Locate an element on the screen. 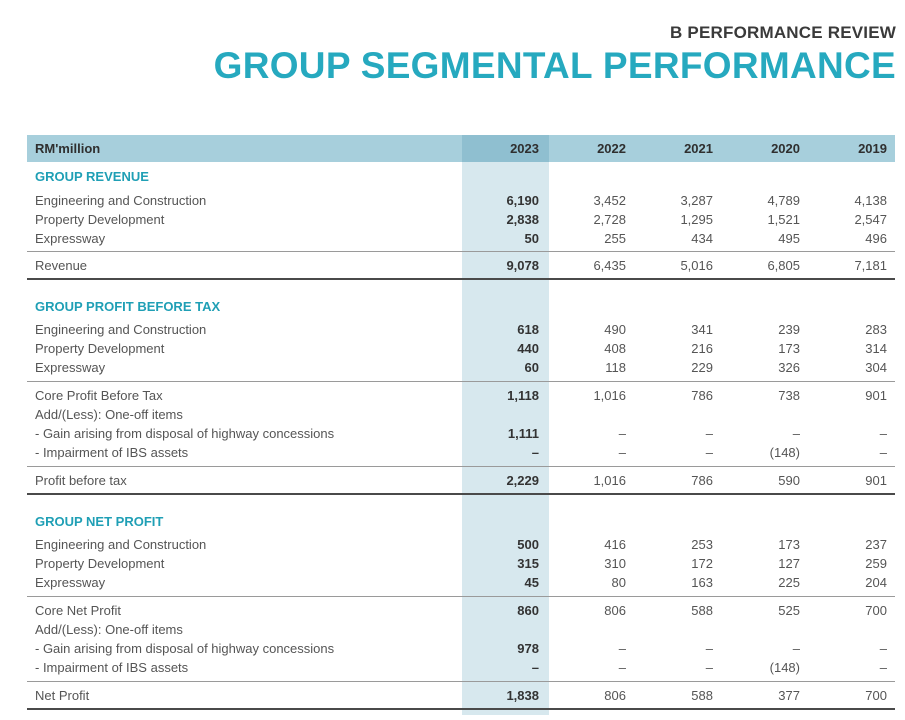  current-year-highlight is located at coordinates (505, 425).